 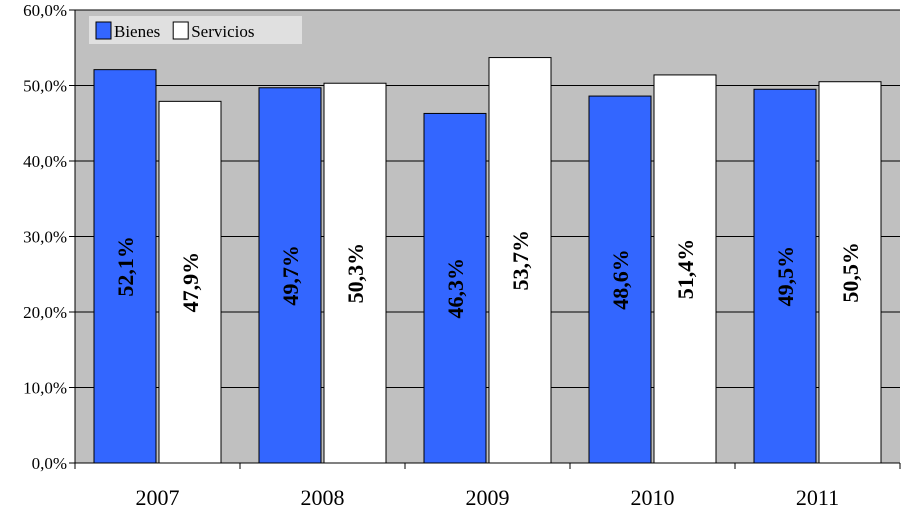 I want to click on y-tick-label: 20,0%, so click(x=45, y=312).